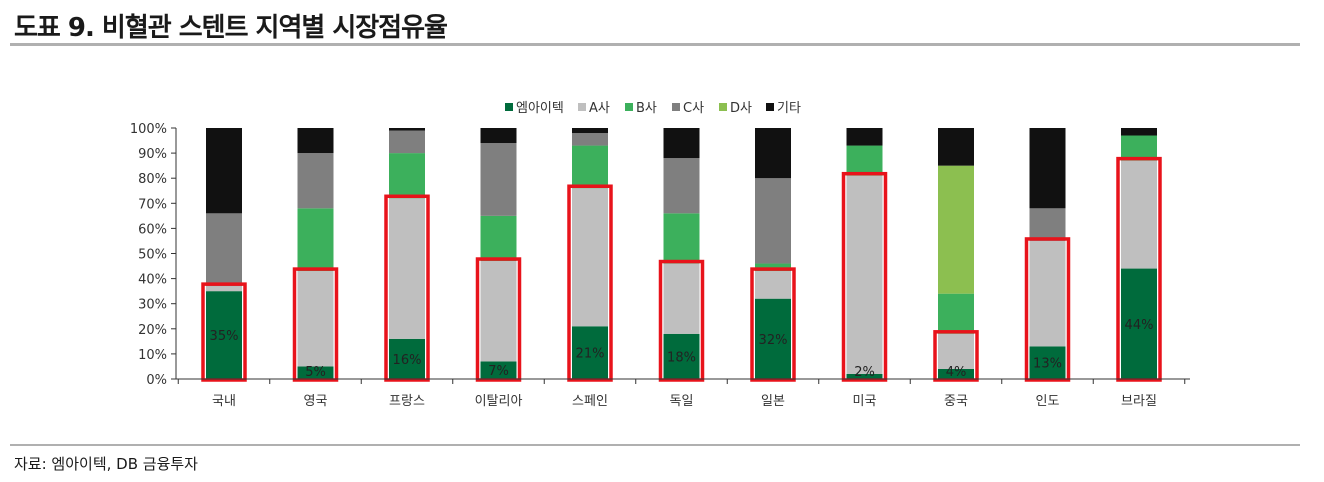  What do you see at coordinates (498, 136) in the screenshot?
I see `bar-segment-기타-이탈리아` at bounding box center [498, 136].